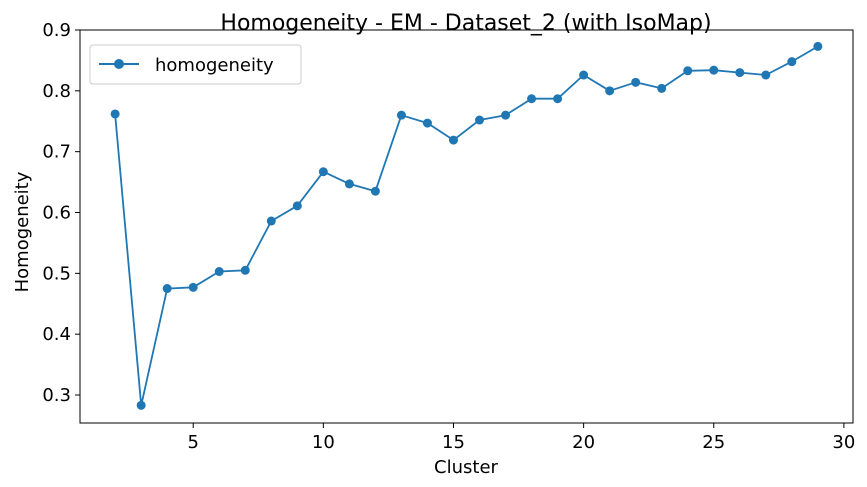 The height and width of the screenshot is (487, 867). I want to click on y-tick-label: 0.3, so click(56, 395).